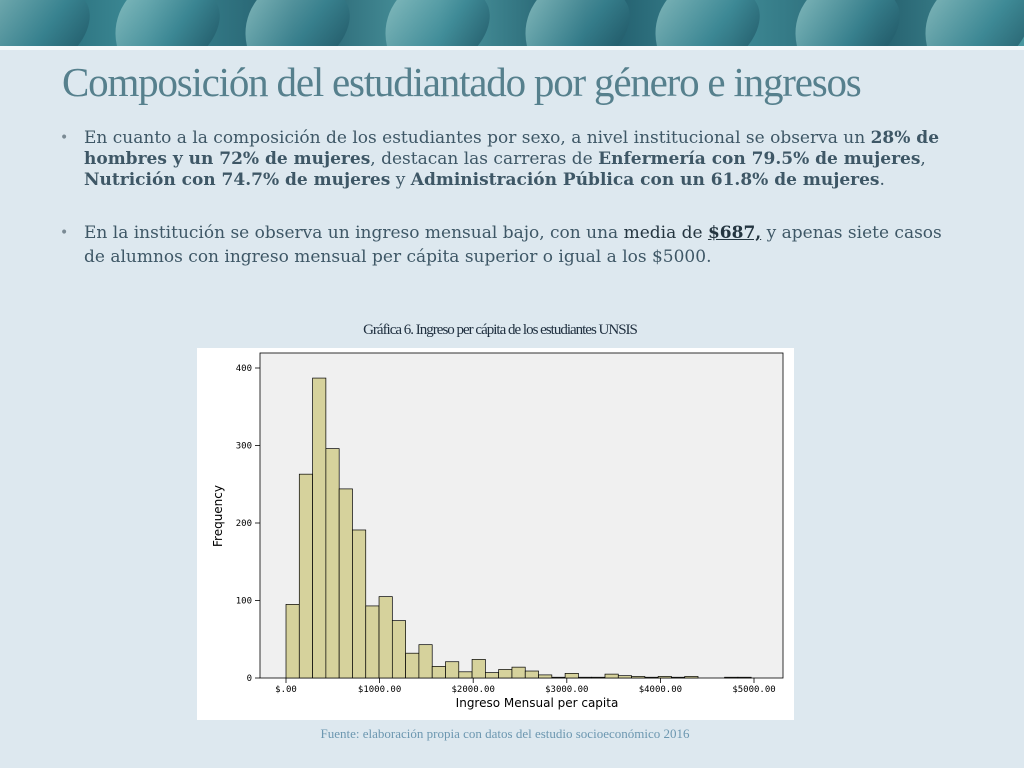  What do you see at coordinates (244, 524) in the screenshot?
I see `y-tick-label: 200` at bounding box center [244, 524].